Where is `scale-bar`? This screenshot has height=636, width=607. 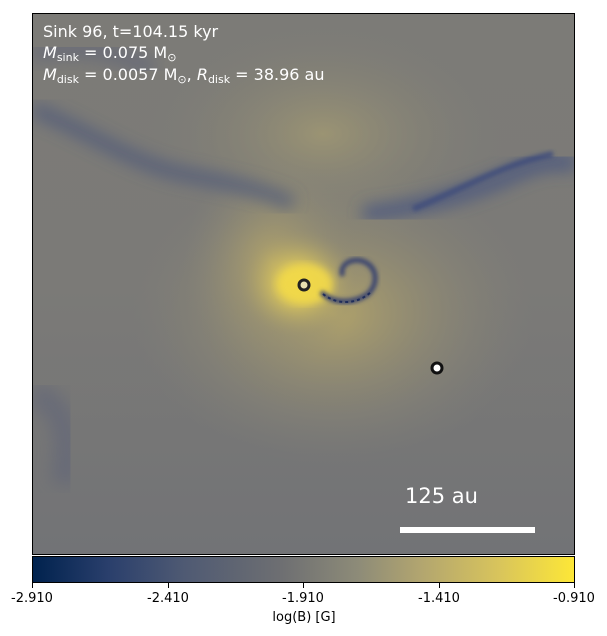 scale-bar is located at coordinates (467, 530).